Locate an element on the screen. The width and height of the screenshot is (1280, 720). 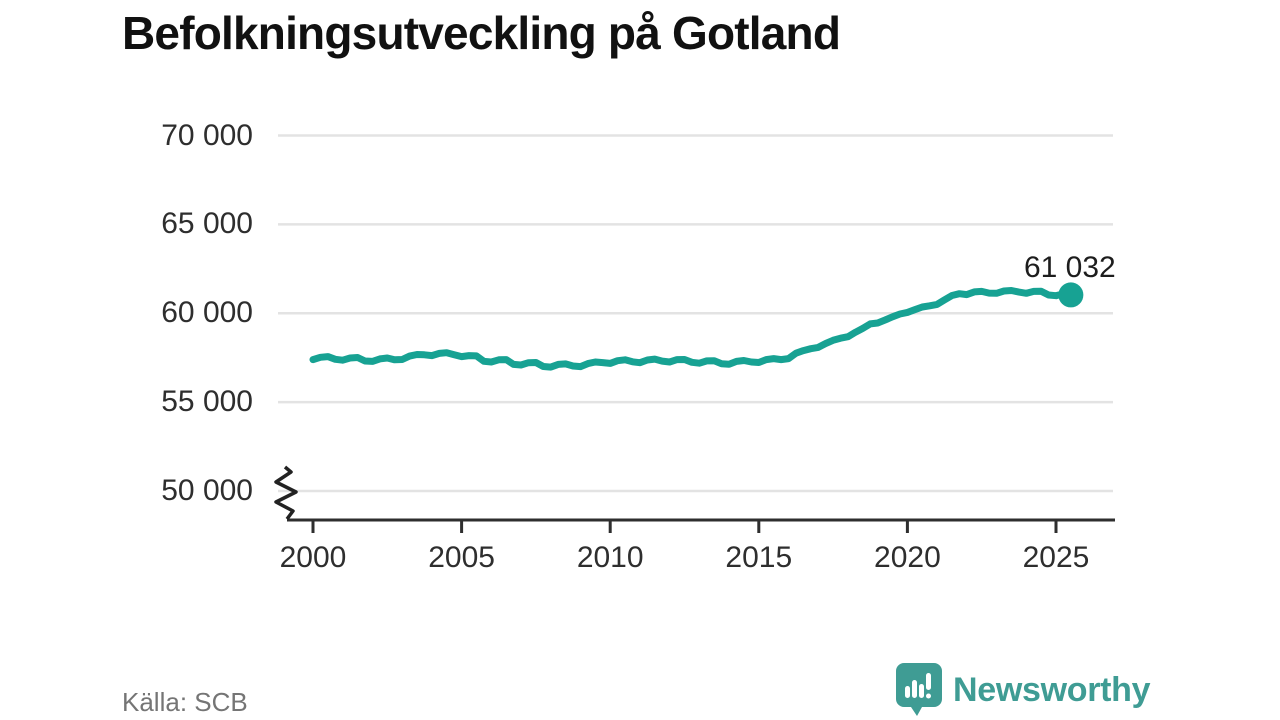
end-value-label: 61 032 is located at coordinates (1069, 267).